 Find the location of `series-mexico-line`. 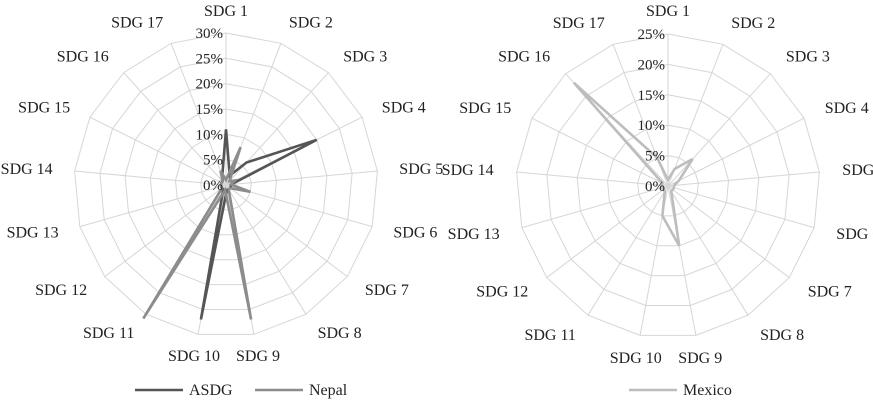

series-mexico-line is located at coordinates (633, 164).